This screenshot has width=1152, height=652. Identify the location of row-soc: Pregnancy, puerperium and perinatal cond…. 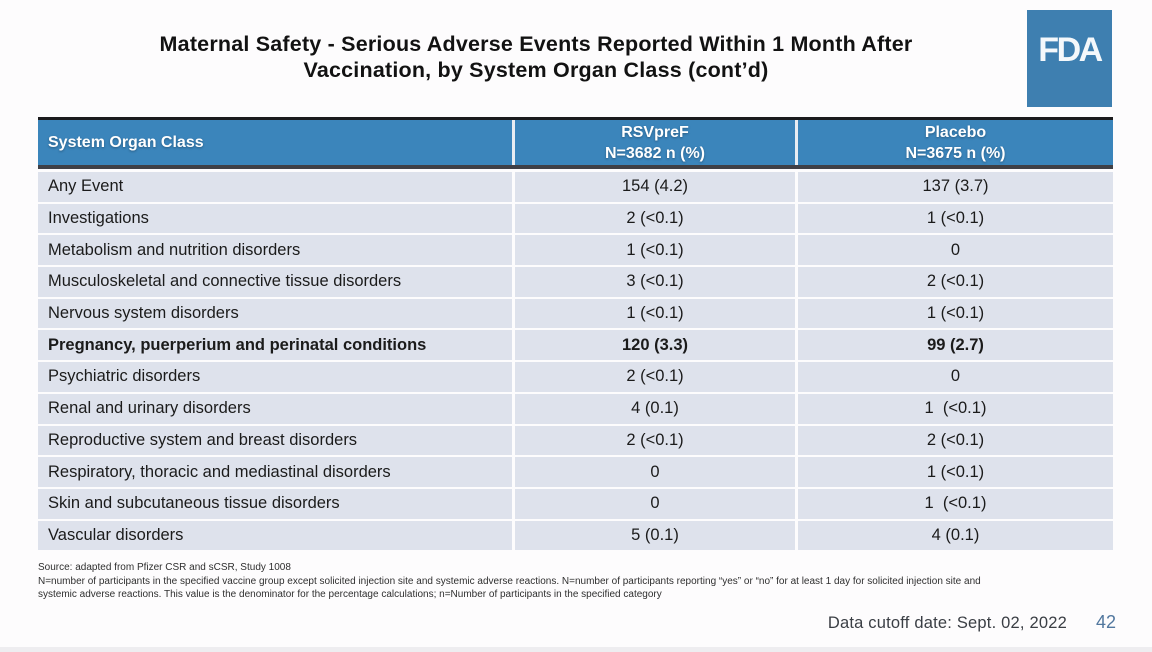
(275, 345).